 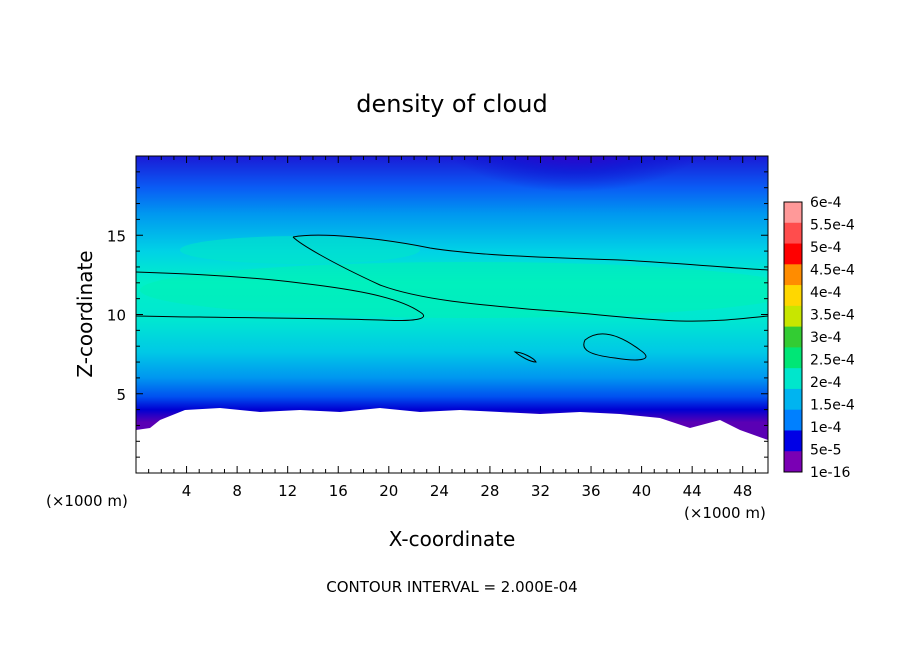 What do you see at coordinates (87, 501) in the screenshot?
I see `y-axis-unit-label: (×1000 m)` at bounding box center [87, 501].